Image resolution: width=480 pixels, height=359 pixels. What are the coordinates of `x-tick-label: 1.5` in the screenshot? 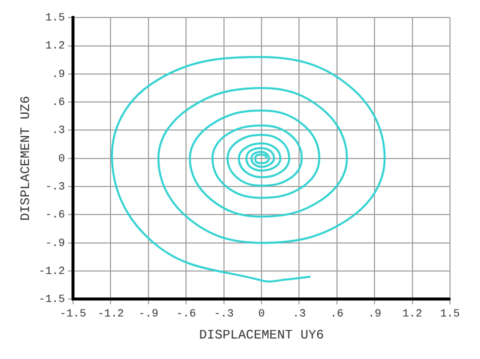 It's located at (450, 314).